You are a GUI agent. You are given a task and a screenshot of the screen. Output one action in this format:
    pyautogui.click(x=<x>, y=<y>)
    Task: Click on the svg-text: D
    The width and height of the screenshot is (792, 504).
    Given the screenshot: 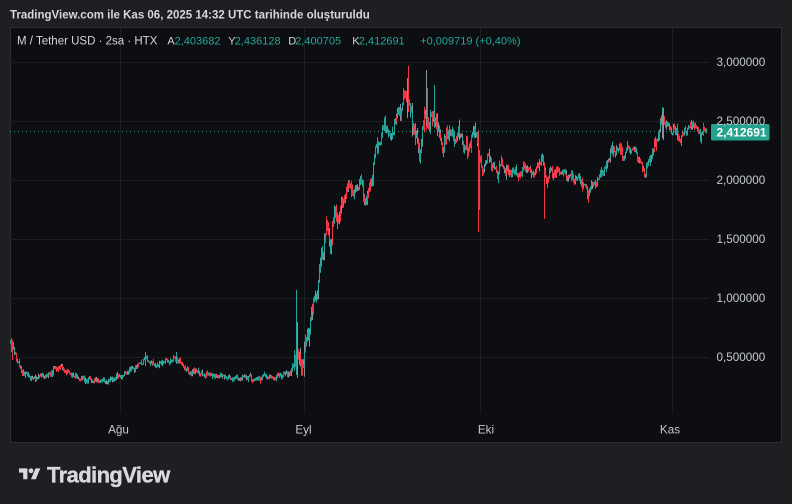 What is the action you would take?
    pyautogui.click(x=292, y=42)
    